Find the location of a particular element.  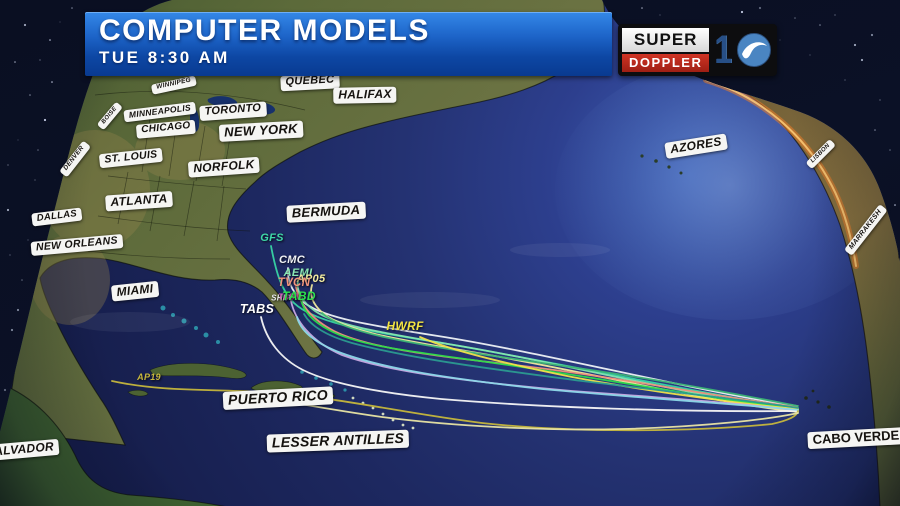

logo-wordmark: SUPER DOPPLER is located at coordinates (666, 50).